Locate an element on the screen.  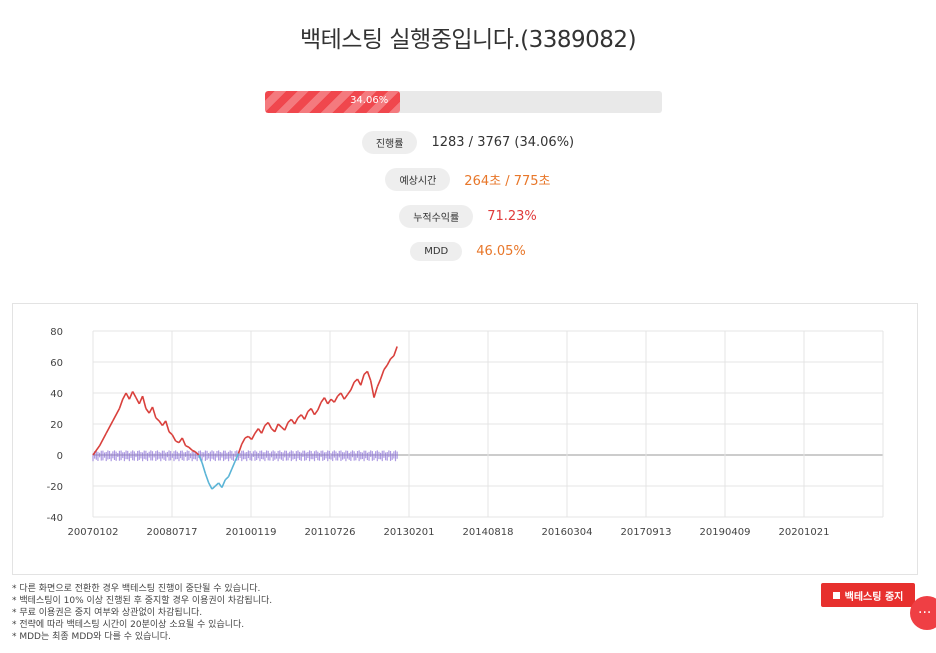
estimated-time-label: 예상시간 is located at coordinates (418, 179).